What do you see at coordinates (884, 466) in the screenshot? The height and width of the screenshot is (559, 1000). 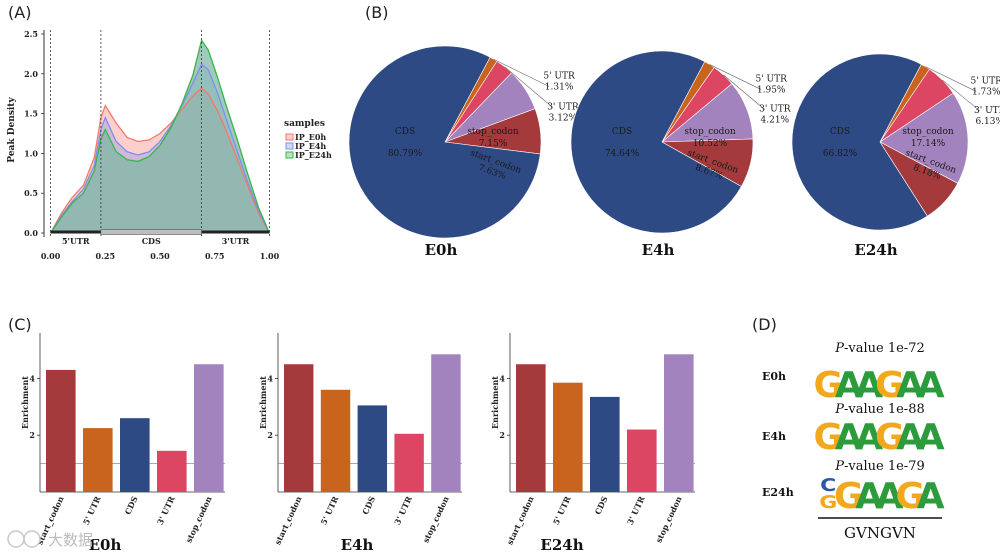 I see `motif-pvalue-rest: -value 1e-79` at bounding box center [884, 466].